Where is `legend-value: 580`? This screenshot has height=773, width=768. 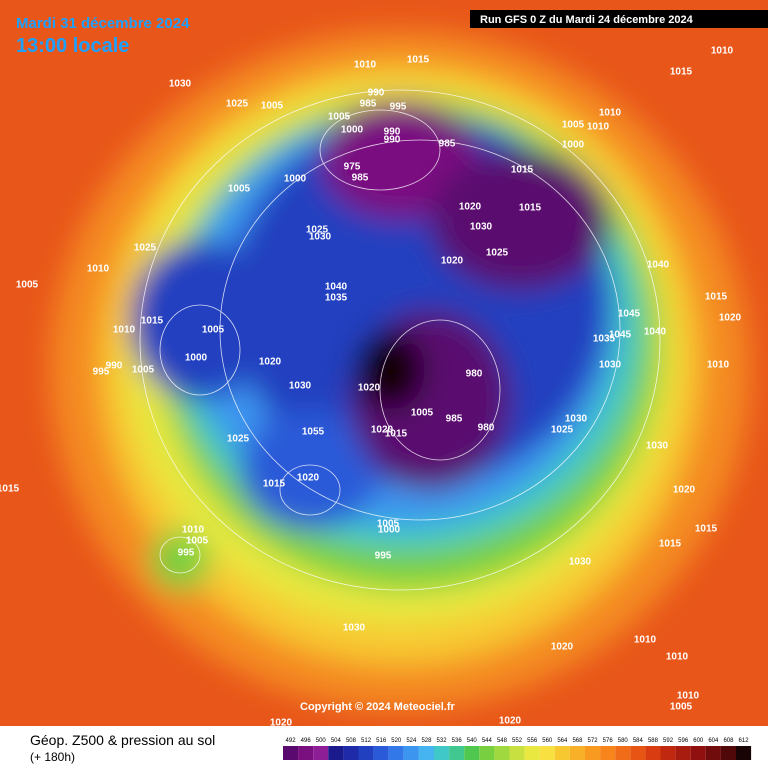
legend-value: 580 is located at coordinates (623, 741).